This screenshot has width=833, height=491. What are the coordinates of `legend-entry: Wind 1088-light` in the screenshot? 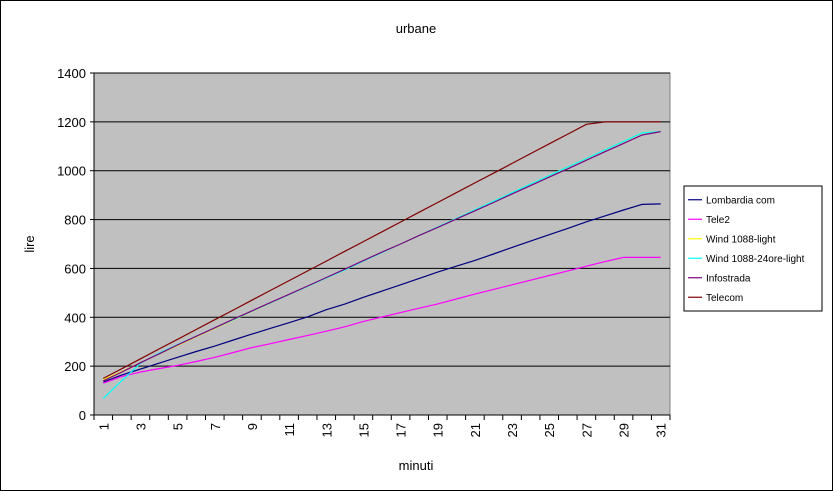 It's located at (741, 239).